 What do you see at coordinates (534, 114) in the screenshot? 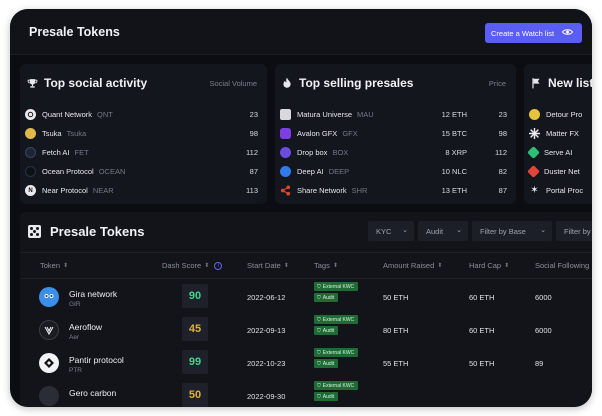
I see `detour-icon` at bounding box center [534, 114].